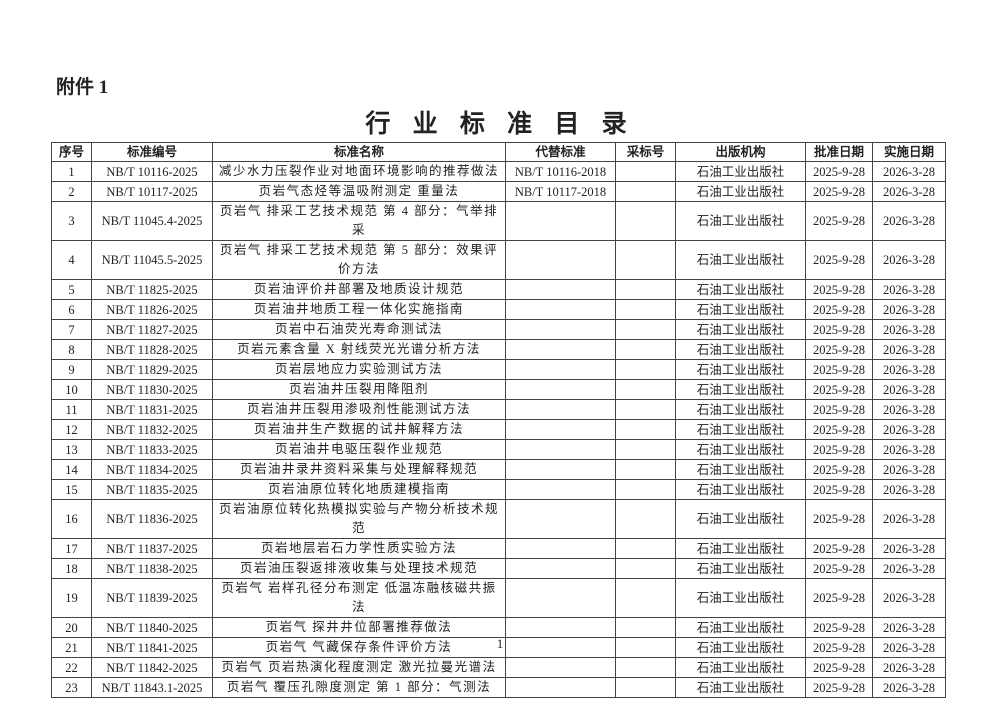  Describe the element at coordinates (71, 409) in the screenshot. I see `cell-seq: 11` at that location.